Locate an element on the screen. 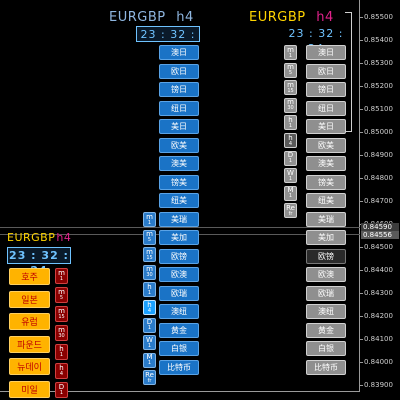  blue-pair-button: 美日 is located at coordinates (179, 126).